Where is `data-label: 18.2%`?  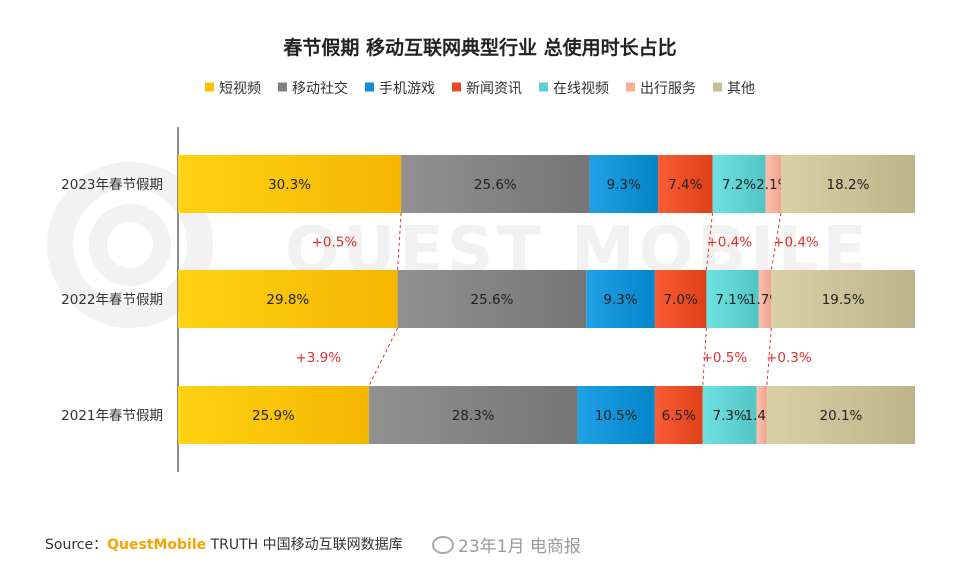
data-label: 18.2% is located at coordinates (848, 185).